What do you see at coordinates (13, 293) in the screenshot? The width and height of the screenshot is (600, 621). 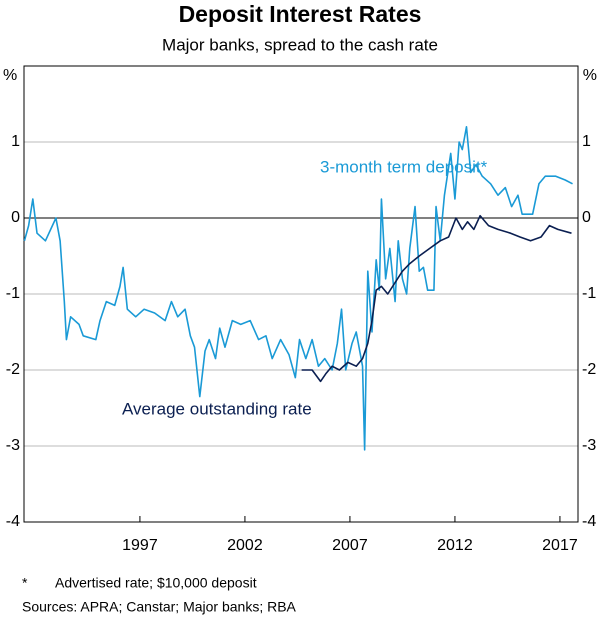 I see `y-tick-label: -1` at bounding box center [13, 293].